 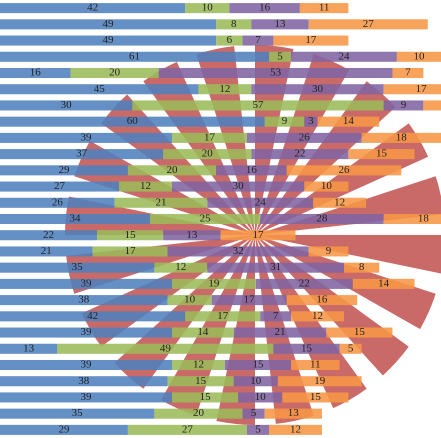 What do you see at coordinates (133, 121) in the screenshot?
I see `data-label: 60` at bounding box center [133, 121].